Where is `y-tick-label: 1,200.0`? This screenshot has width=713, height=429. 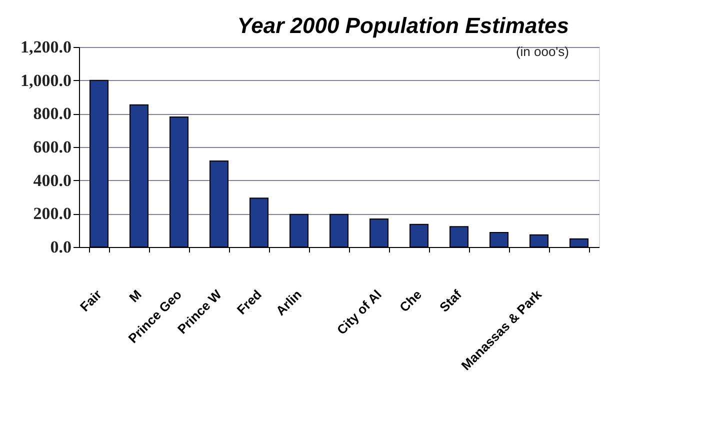
y-tick-label: 1,200.0 is located at coordinates (46, 47).